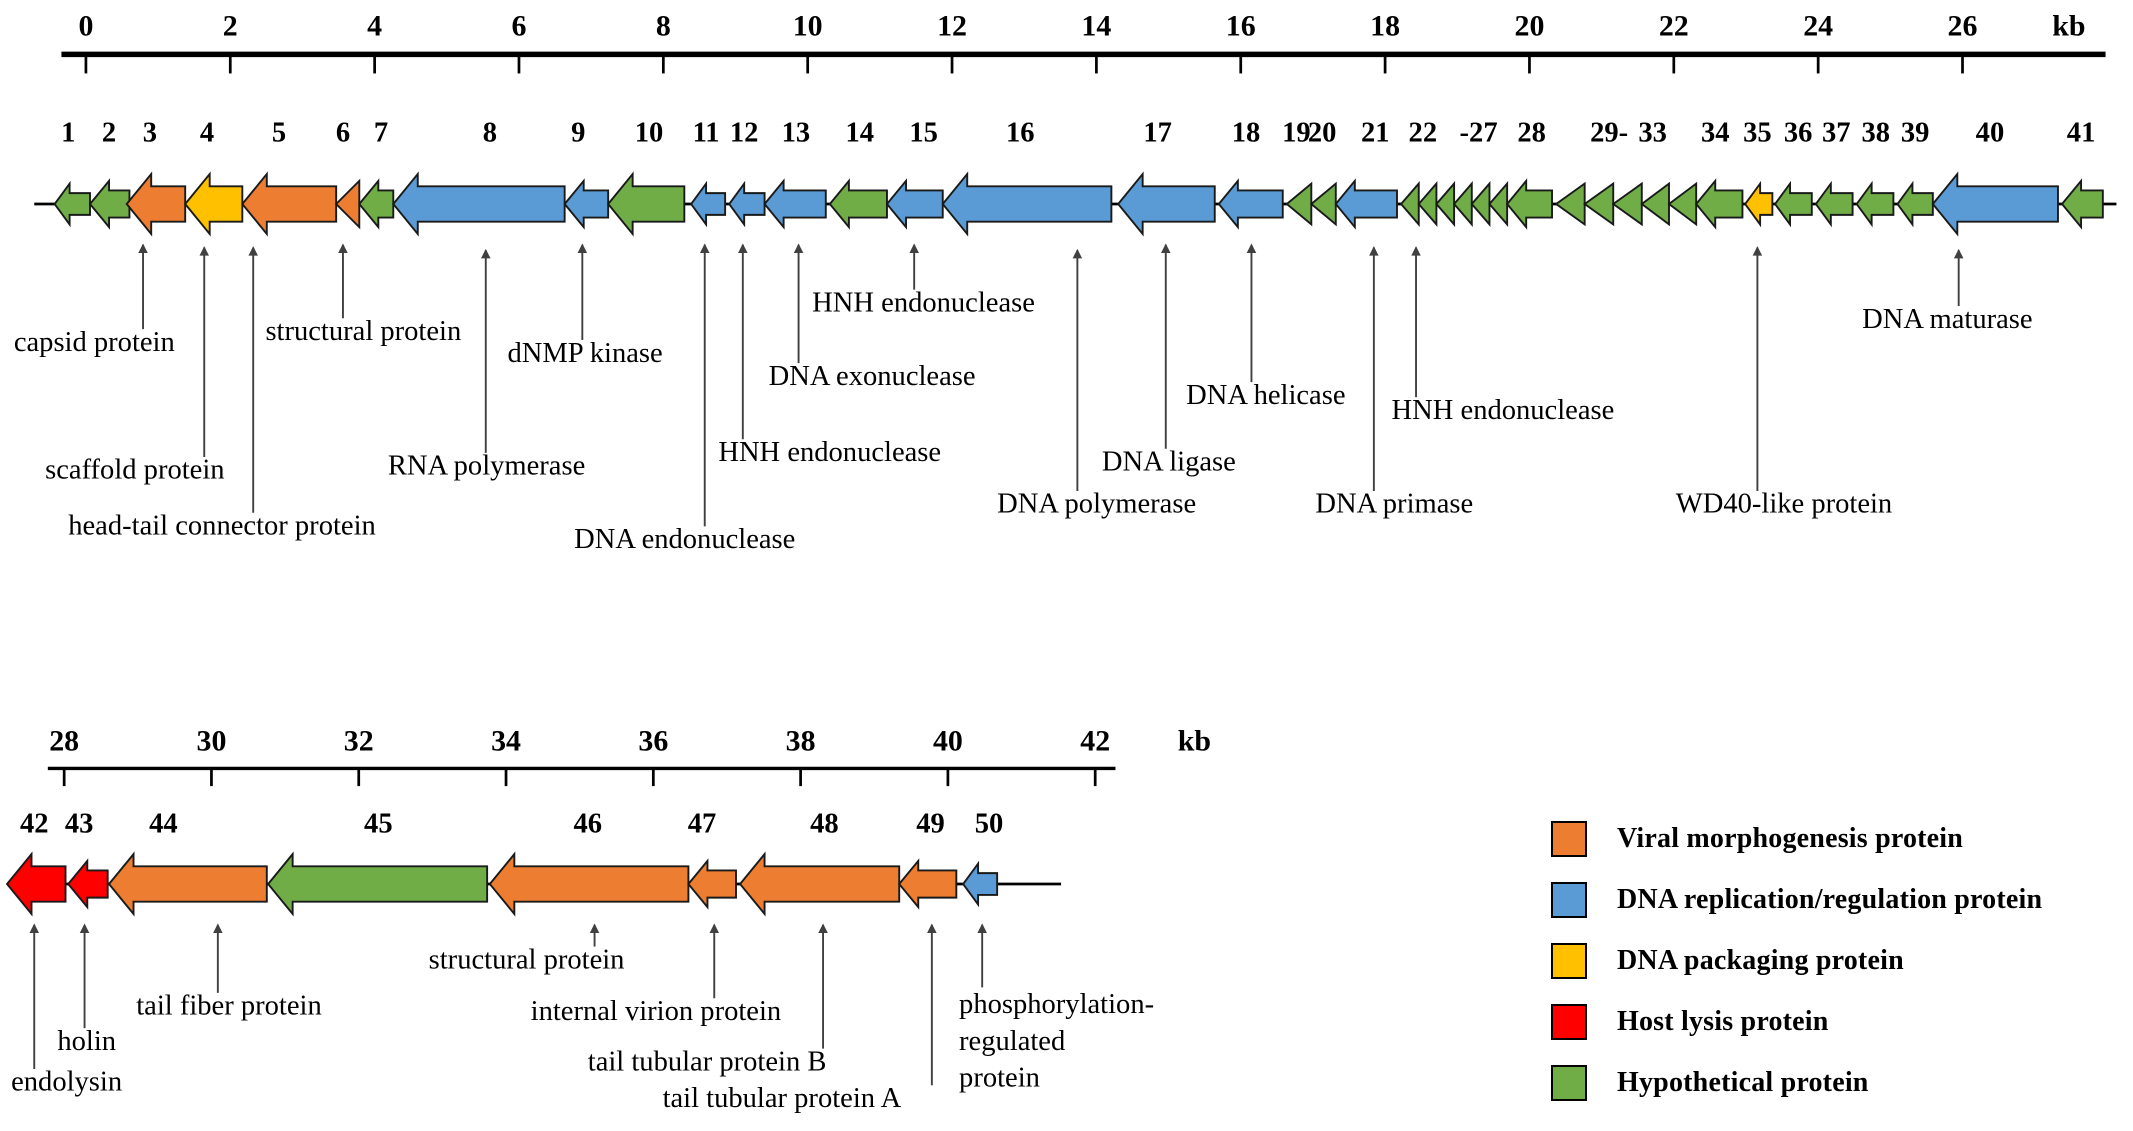  I want to click on gene-number-7: 7, so click(381, 132).